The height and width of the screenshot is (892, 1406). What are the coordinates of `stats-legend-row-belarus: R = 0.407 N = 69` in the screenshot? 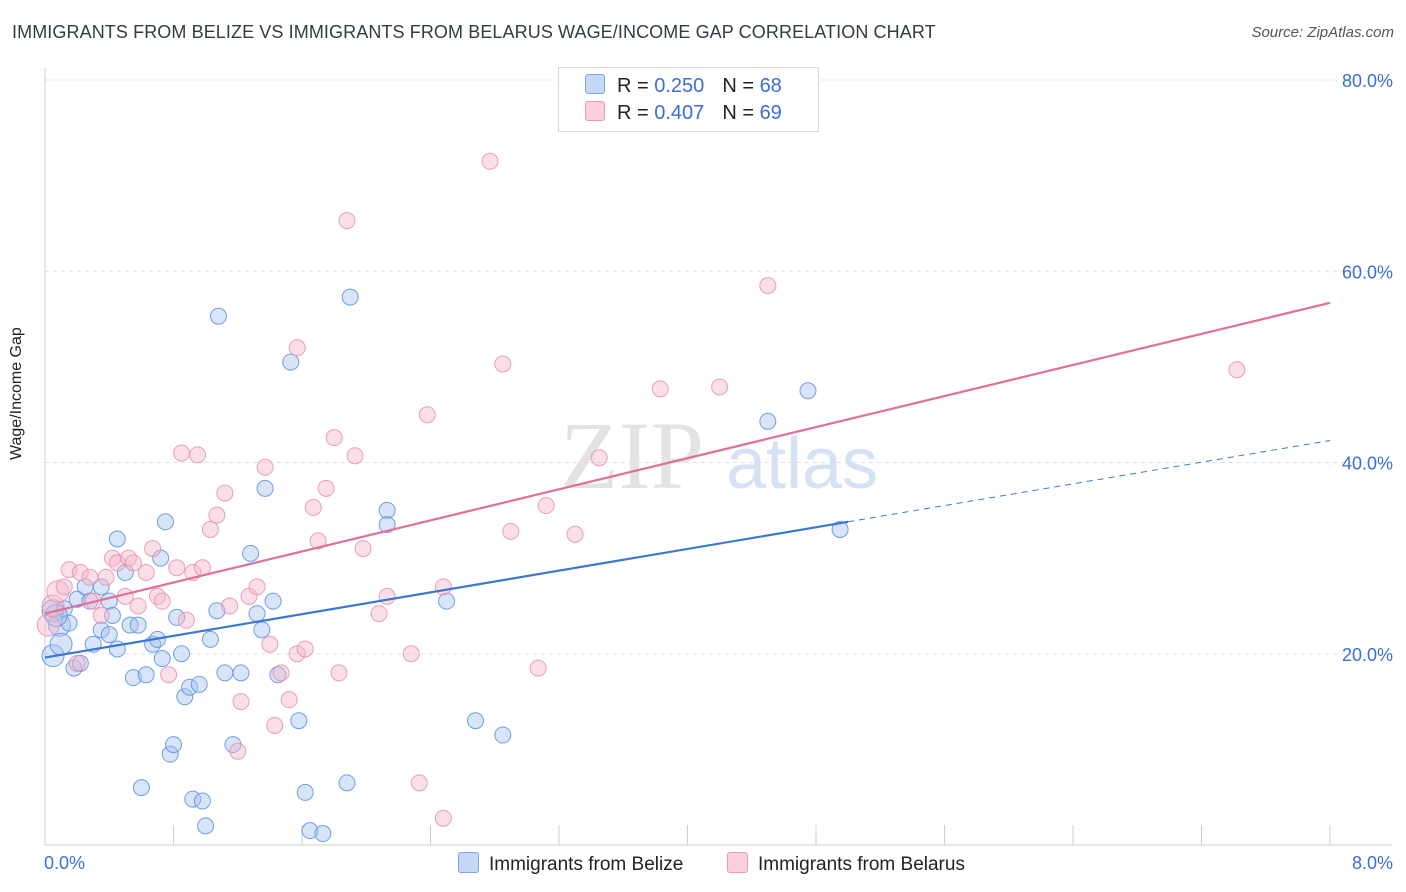 It's located at (683, 114).